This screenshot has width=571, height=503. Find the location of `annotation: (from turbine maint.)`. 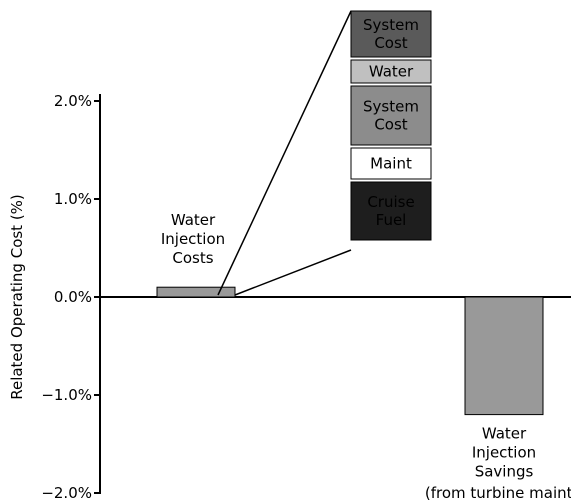

annotation: (from turbine maint.) is located at coordinates (498, 493).